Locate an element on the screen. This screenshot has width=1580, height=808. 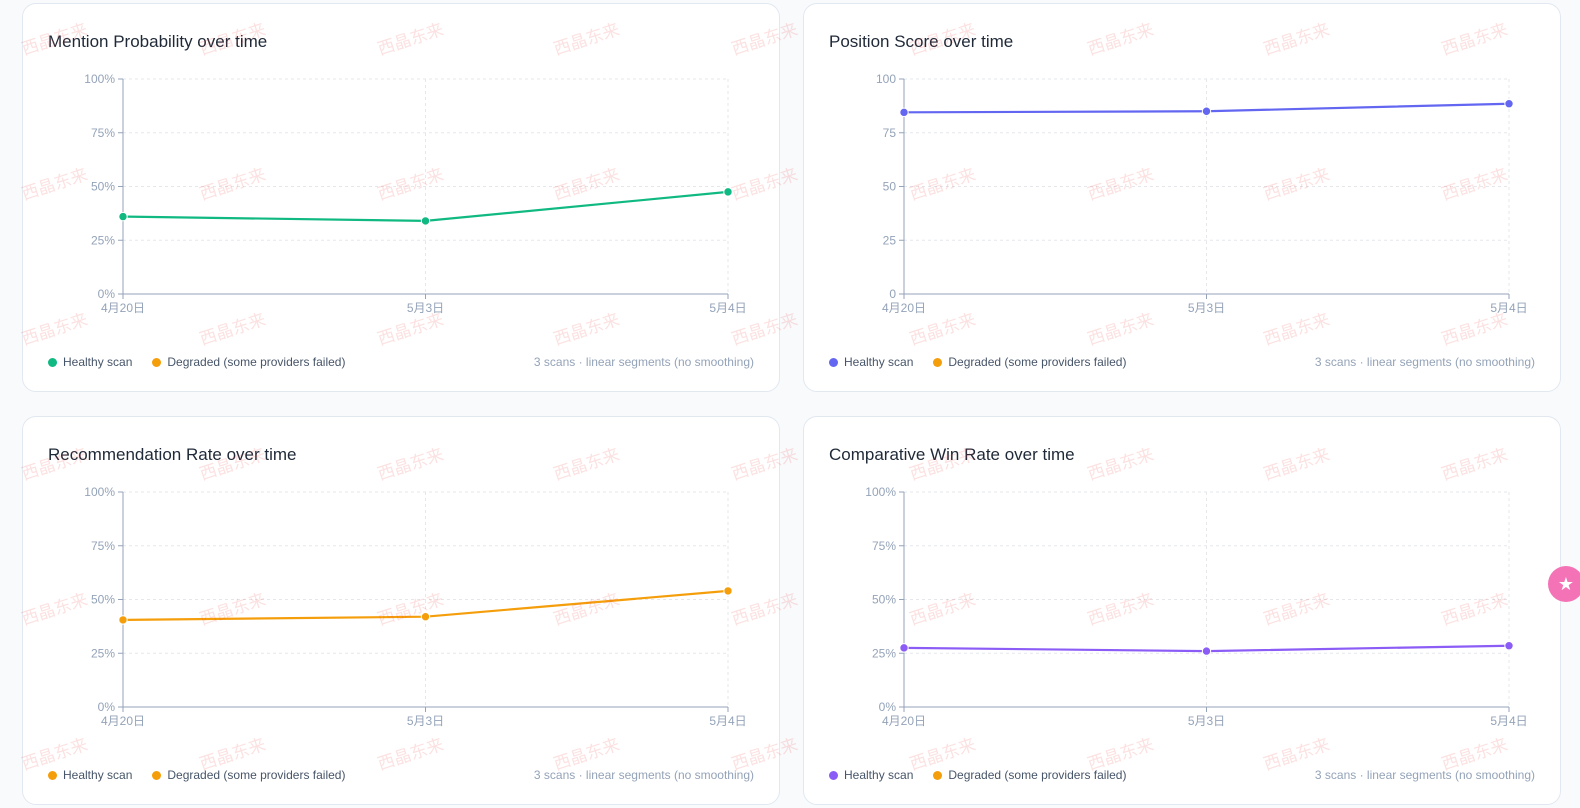
y-tick-label: 100 is located at coordinates (886, 79).